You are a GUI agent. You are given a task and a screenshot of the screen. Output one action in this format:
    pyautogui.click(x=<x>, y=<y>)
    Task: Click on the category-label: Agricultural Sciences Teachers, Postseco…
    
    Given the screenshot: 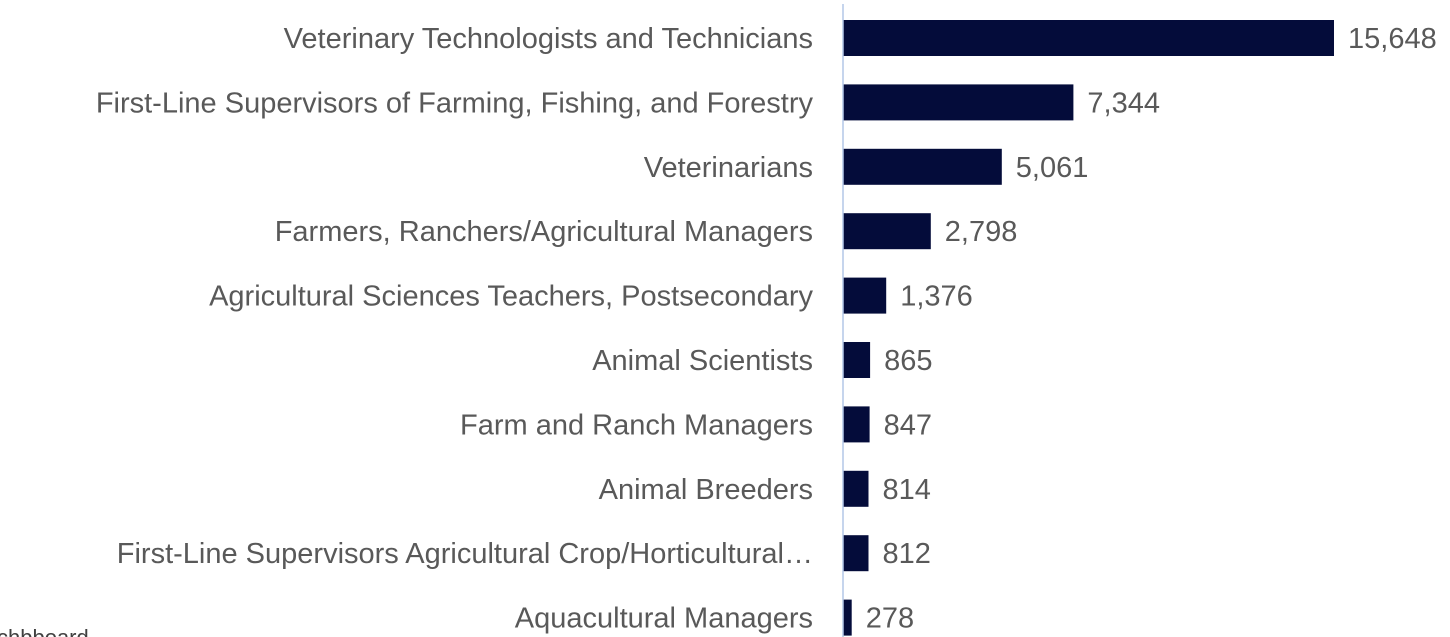 What is the action you would take?
    pyautogui.click(x=511, y=297)
    